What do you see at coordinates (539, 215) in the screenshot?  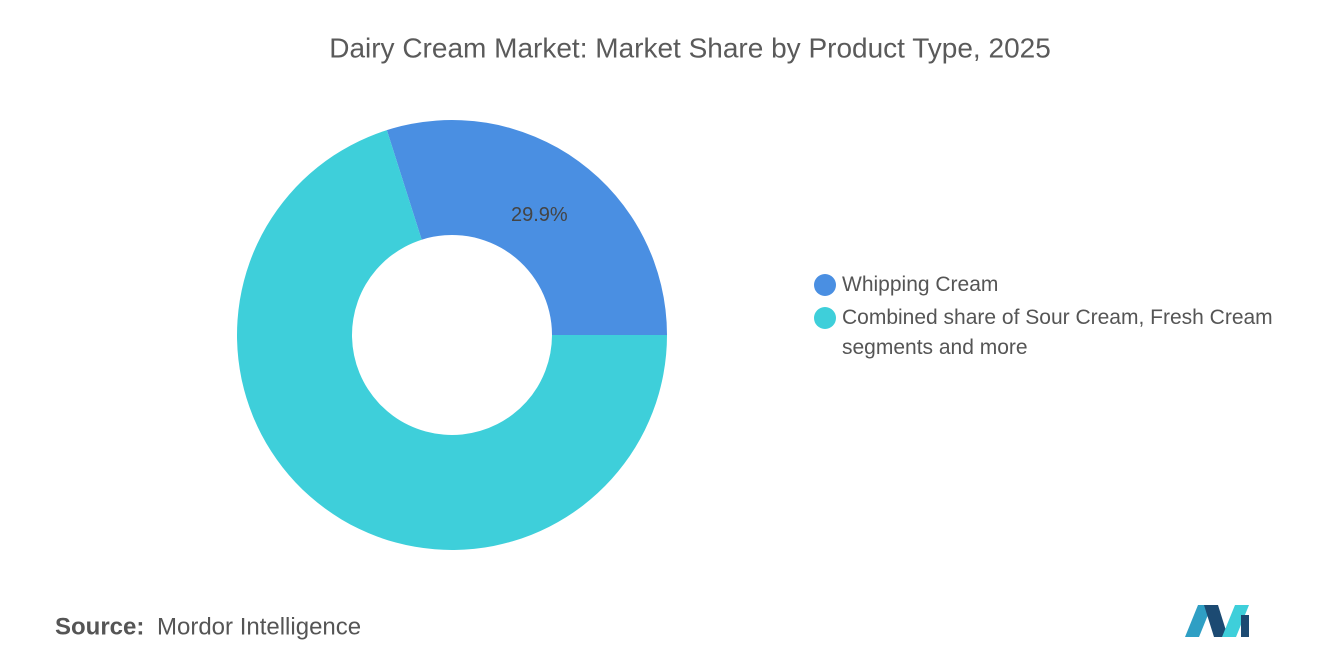 I see `data-label: 29.9%` at bounding box center [539, 215].